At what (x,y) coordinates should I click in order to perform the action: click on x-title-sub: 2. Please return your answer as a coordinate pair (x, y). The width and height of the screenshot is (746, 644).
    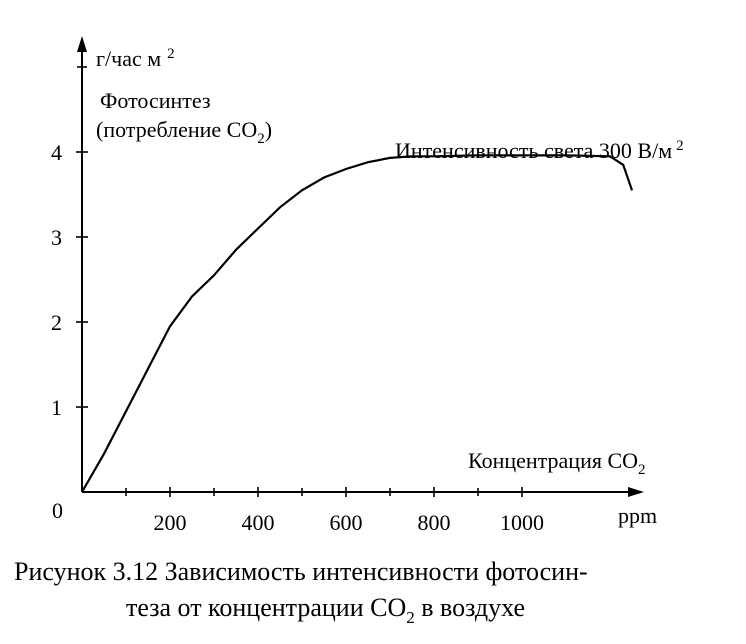
    Looking at the image, I should click on (642, 470).